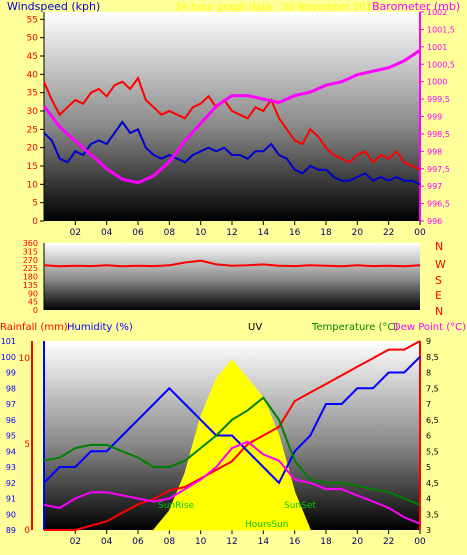 The width and height of the screenshot is (467, 555). I want to click on humidity-tick-label: 100, so click(8, 357).